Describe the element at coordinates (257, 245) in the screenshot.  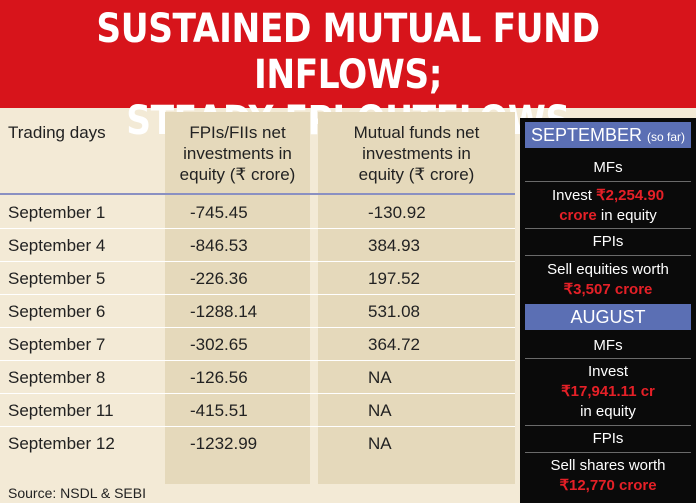
I see `table-row: September 4 -846.53 384.93` at that location.